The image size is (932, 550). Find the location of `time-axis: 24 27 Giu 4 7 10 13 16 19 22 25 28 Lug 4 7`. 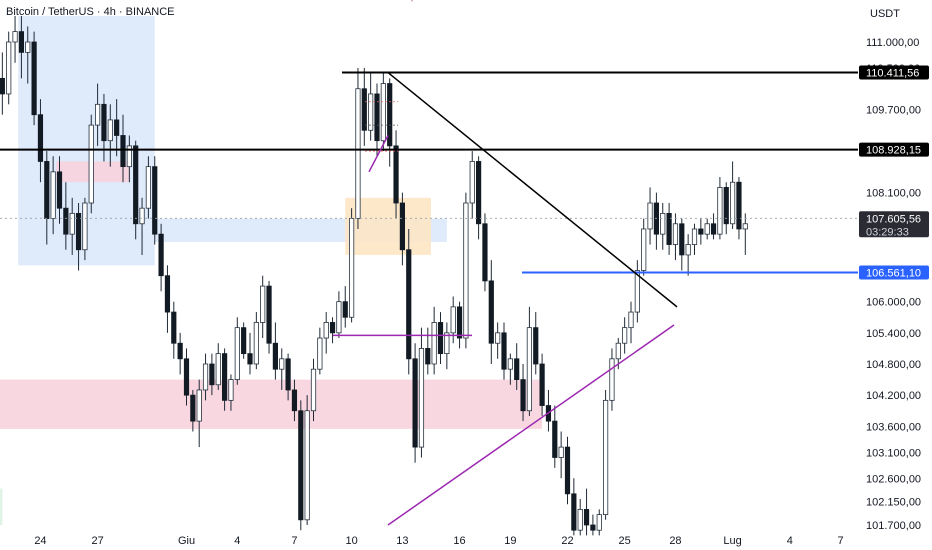

time-axis: 24 27 Giu 4 7 10 13 16 19 22 25 28 Lug 4 7 is located at coordinates (438, 541).